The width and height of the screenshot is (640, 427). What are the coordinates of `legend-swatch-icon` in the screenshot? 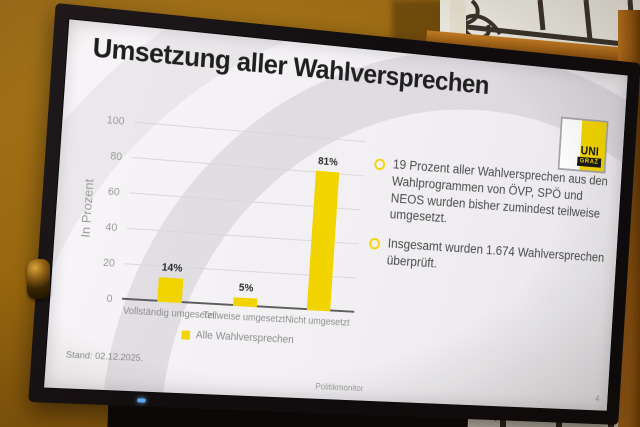 It's located at (186, 335).